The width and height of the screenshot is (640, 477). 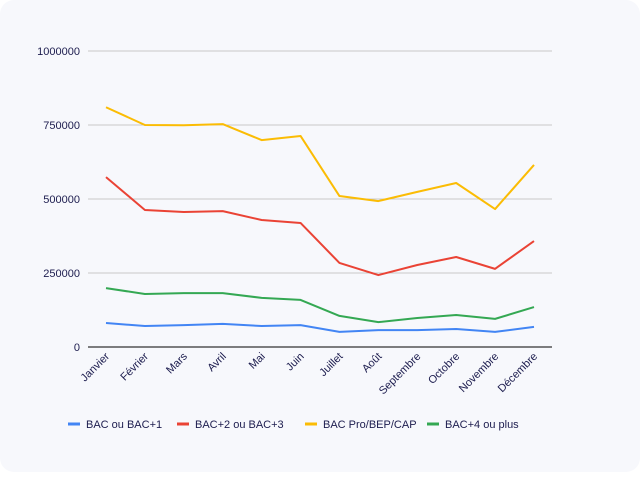 I want to click on x-tick-label: Novembre, so click(x=479, y=373).